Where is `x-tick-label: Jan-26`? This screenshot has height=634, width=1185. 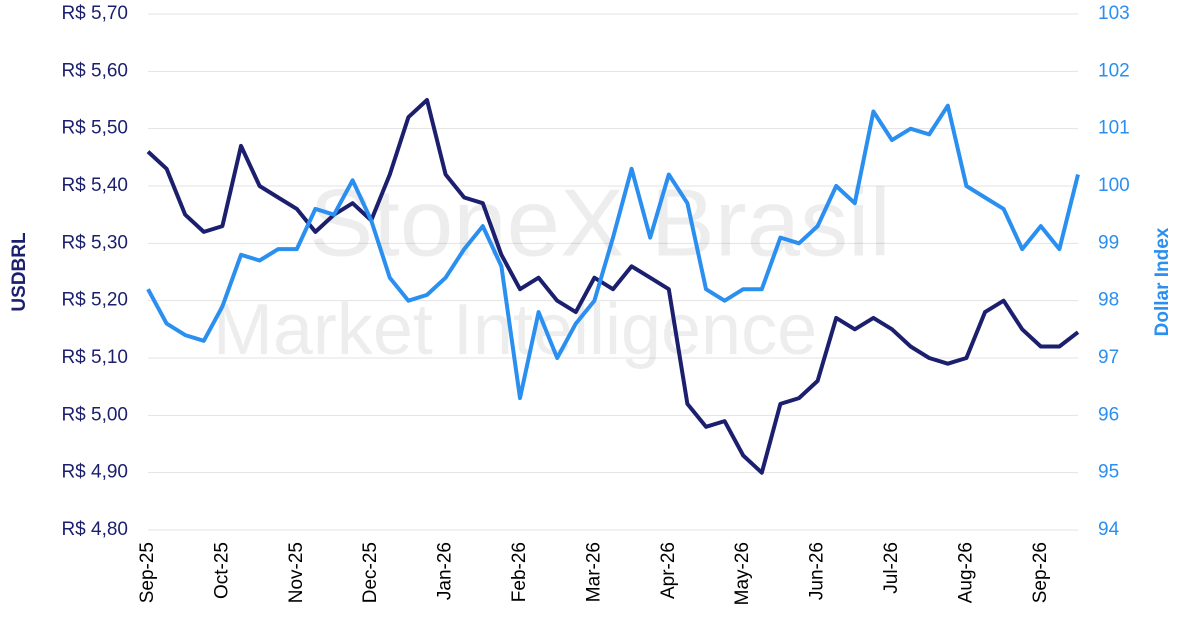 x-tick-label: Jan-26 is located at coordinates (445, 571).